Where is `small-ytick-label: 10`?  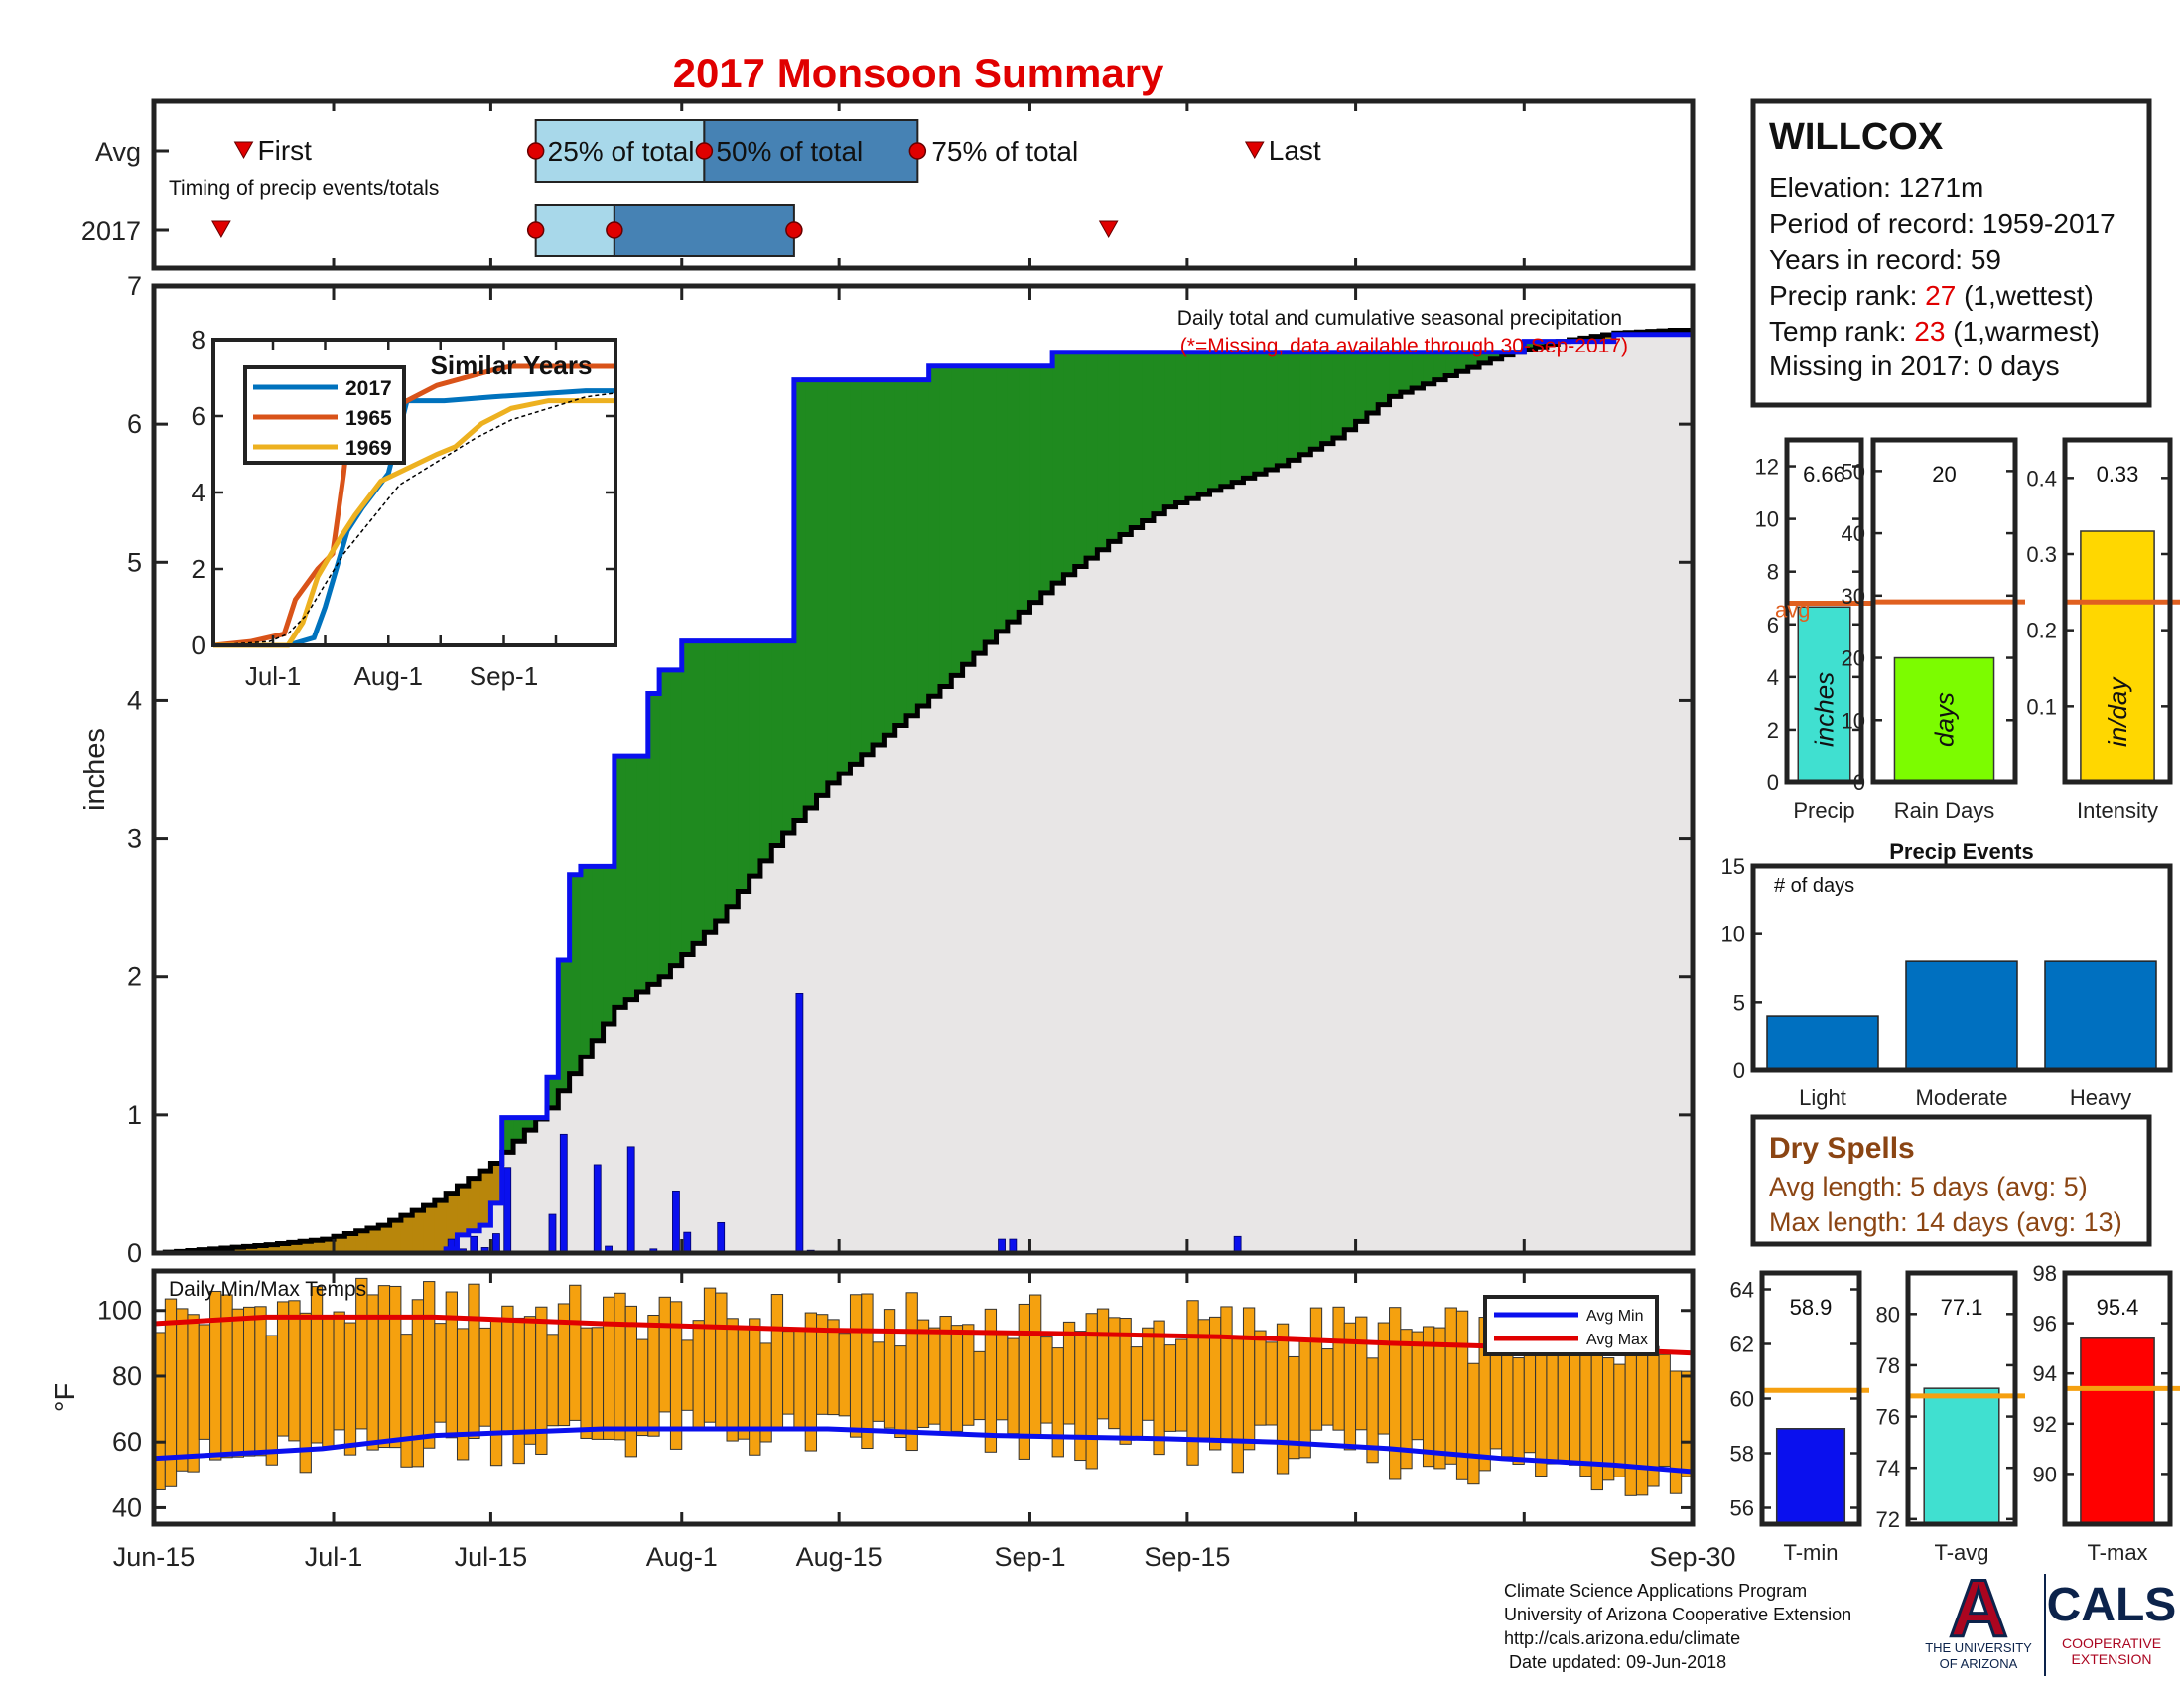
small-ytick-label: 10 is located at coordinates (1853, 720).